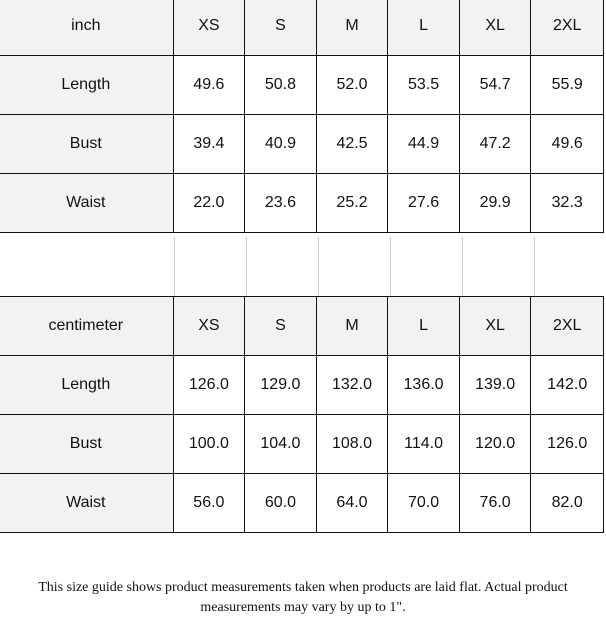  I want to click on table-spacer, so click(303, 266).